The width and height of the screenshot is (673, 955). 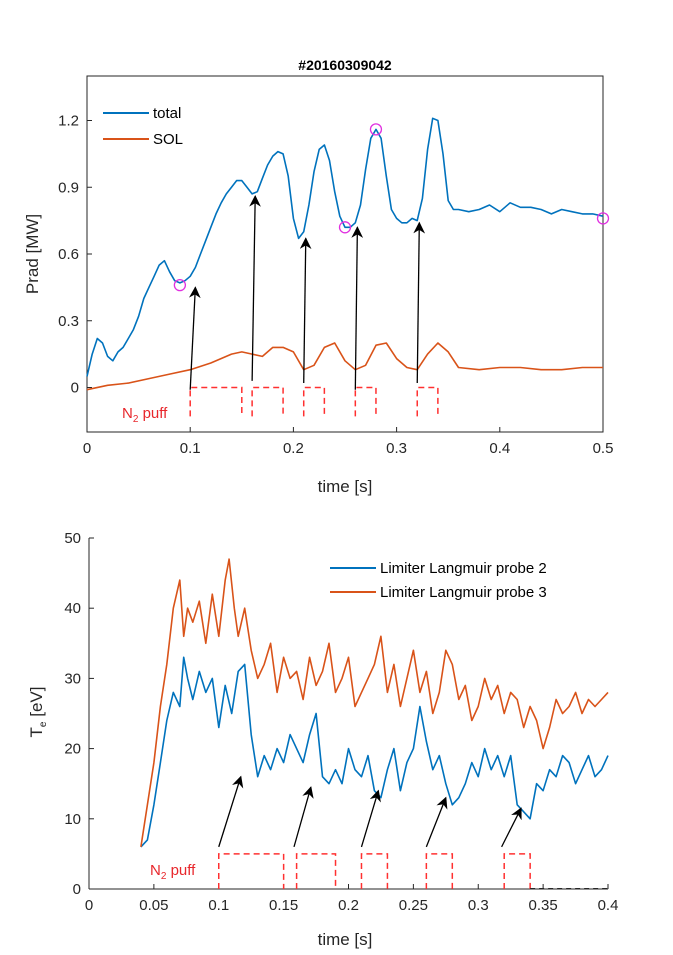 What do you see at coordinates (68, 187) in the screenshot?
I see `y-tick-label: 0.9` at bounding box center [68, 187].